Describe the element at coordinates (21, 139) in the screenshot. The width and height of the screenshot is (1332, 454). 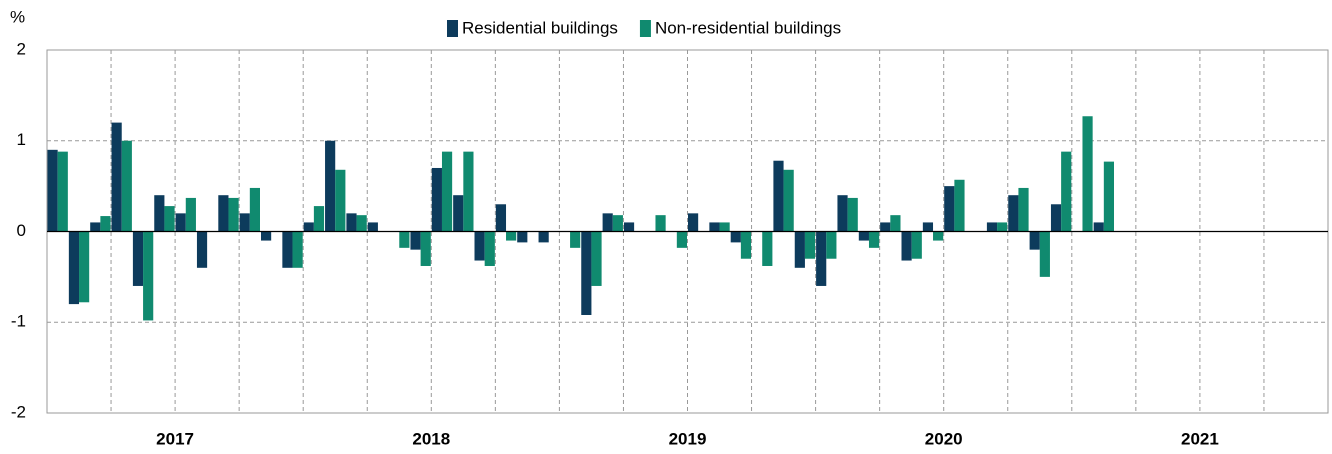
I see `y-tick-label: 1` at that location.